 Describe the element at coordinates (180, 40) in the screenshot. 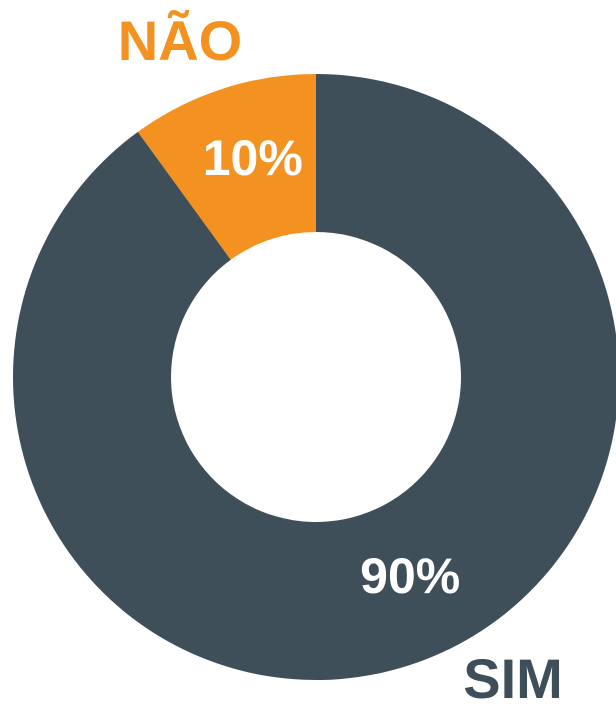

I see `category-label: NÃO` at that location.